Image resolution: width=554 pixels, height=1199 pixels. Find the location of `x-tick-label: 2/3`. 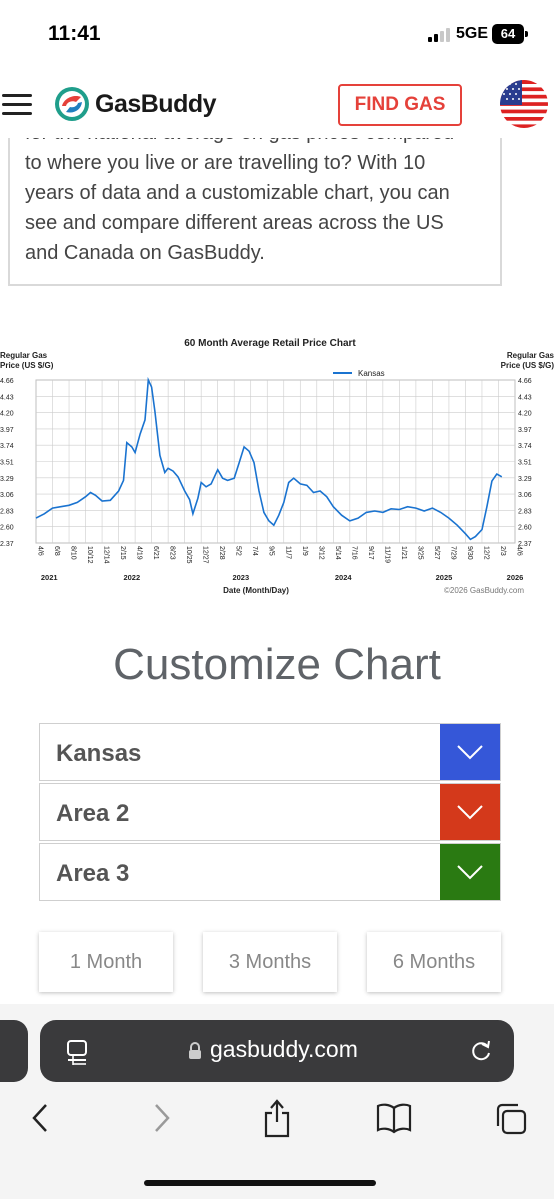

x-tick-label: 2/3 is located at coordinates (502, 551).